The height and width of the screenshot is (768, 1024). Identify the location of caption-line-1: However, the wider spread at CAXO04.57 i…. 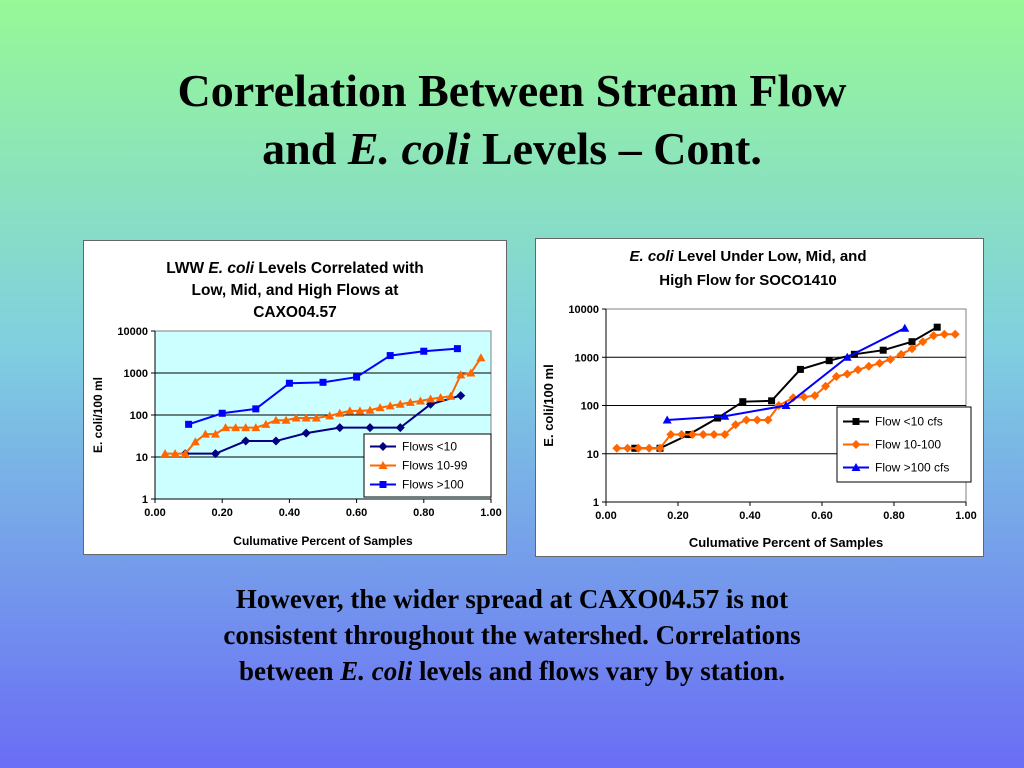
(512, 599).